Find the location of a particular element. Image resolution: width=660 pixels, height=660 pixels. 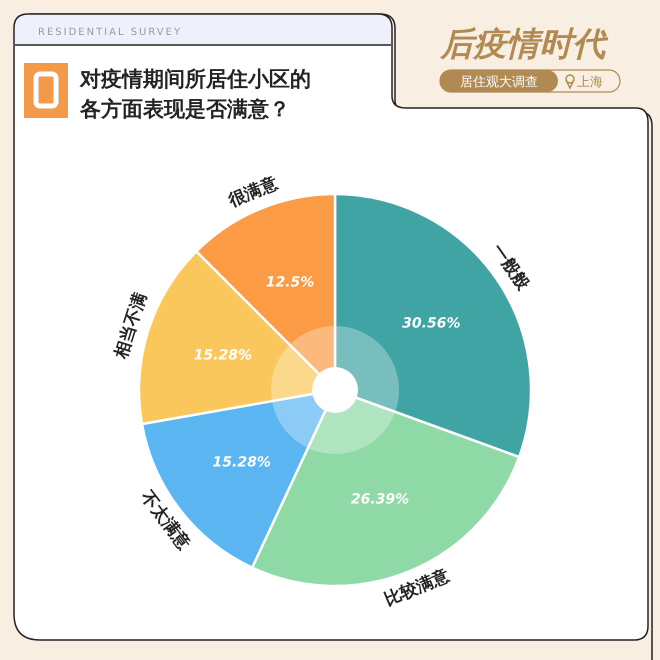

data-label: 26.39% is located at coordinates (380, 500).